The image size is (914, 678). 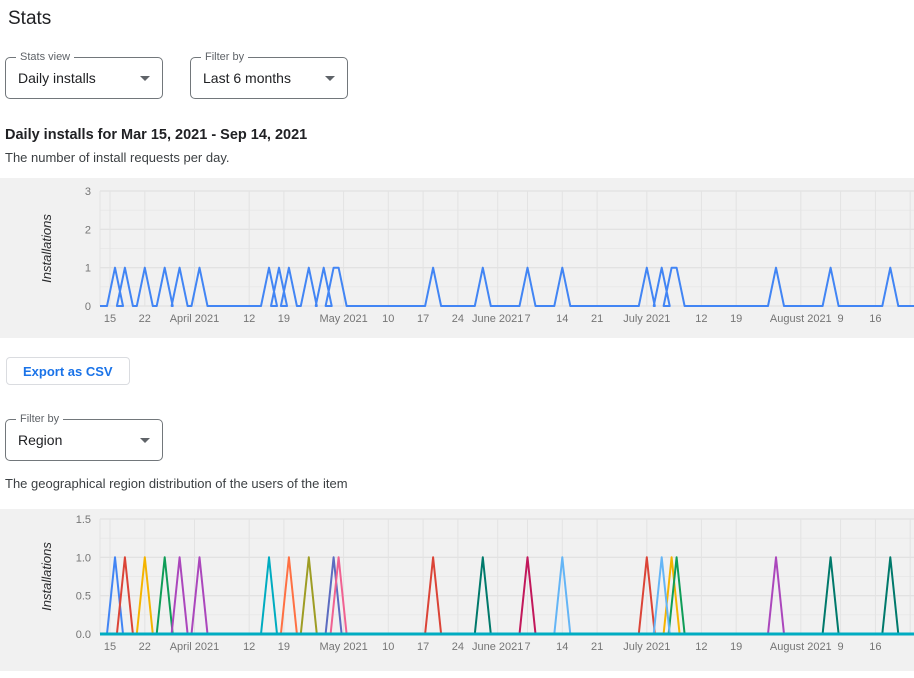 What do you see at coordinates (57, 78) in the screenshot?
I see `stats-view-value: Daily installs` at bounding box center [57, 78].